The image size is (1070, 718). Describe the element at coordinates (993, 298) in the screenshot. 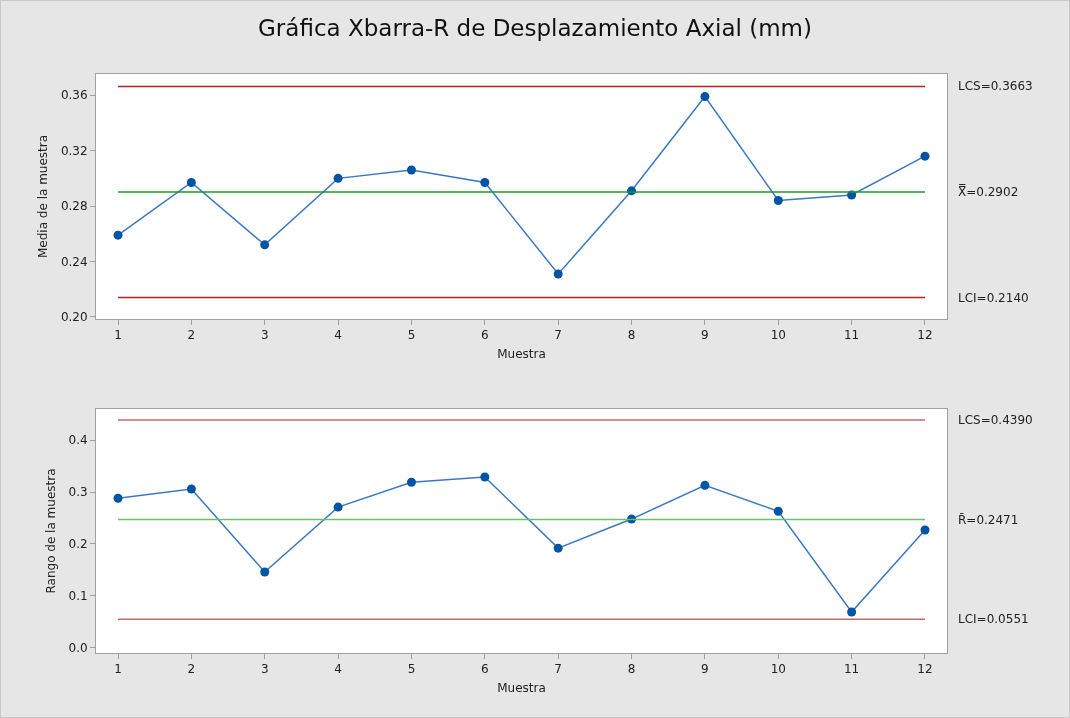

I see `ref-line-label: LCI=0.2140` at that location.